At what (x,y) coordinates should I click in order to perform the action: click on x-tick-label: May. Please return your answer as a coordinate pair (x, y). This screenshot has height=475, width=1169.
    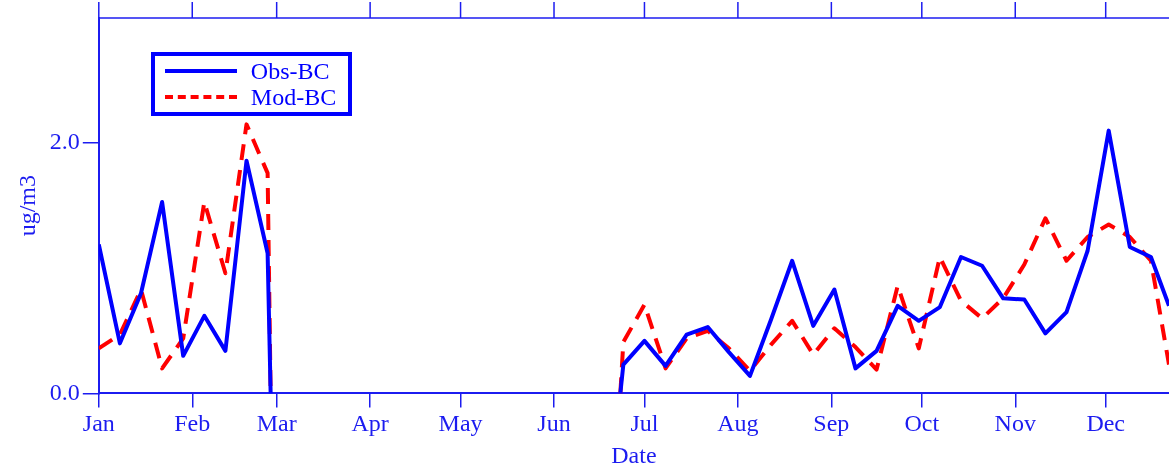
    Looking at the image, I should click on (460, 423).